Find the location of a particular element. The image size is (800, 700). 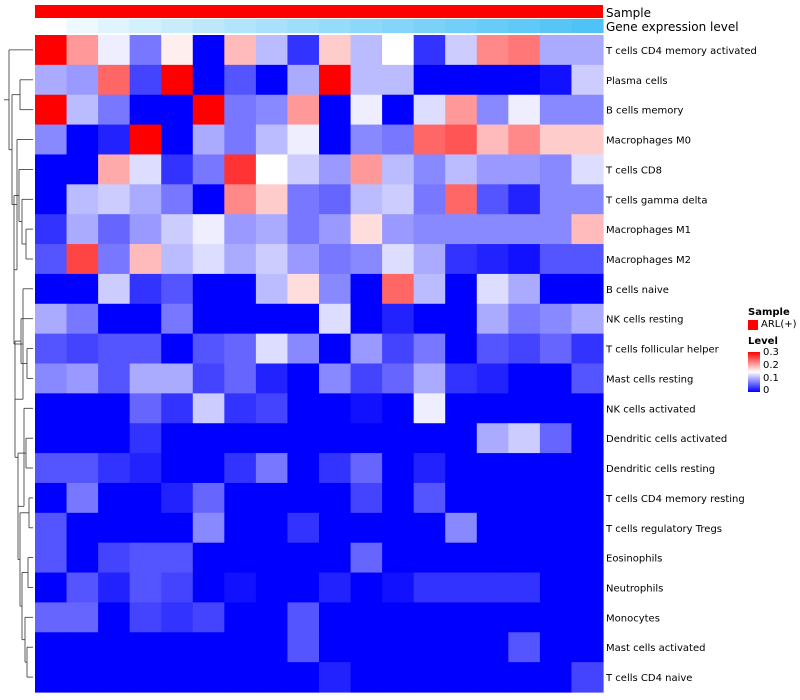

row-label: Monocytes is located at coordinates (633, 618).